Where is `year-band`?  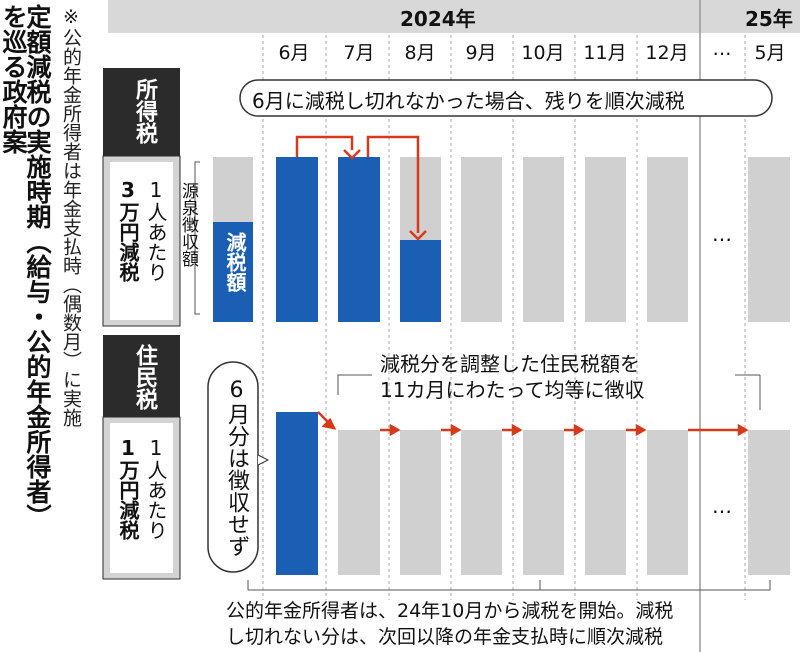 year-band is located at coordinates (454, 16).